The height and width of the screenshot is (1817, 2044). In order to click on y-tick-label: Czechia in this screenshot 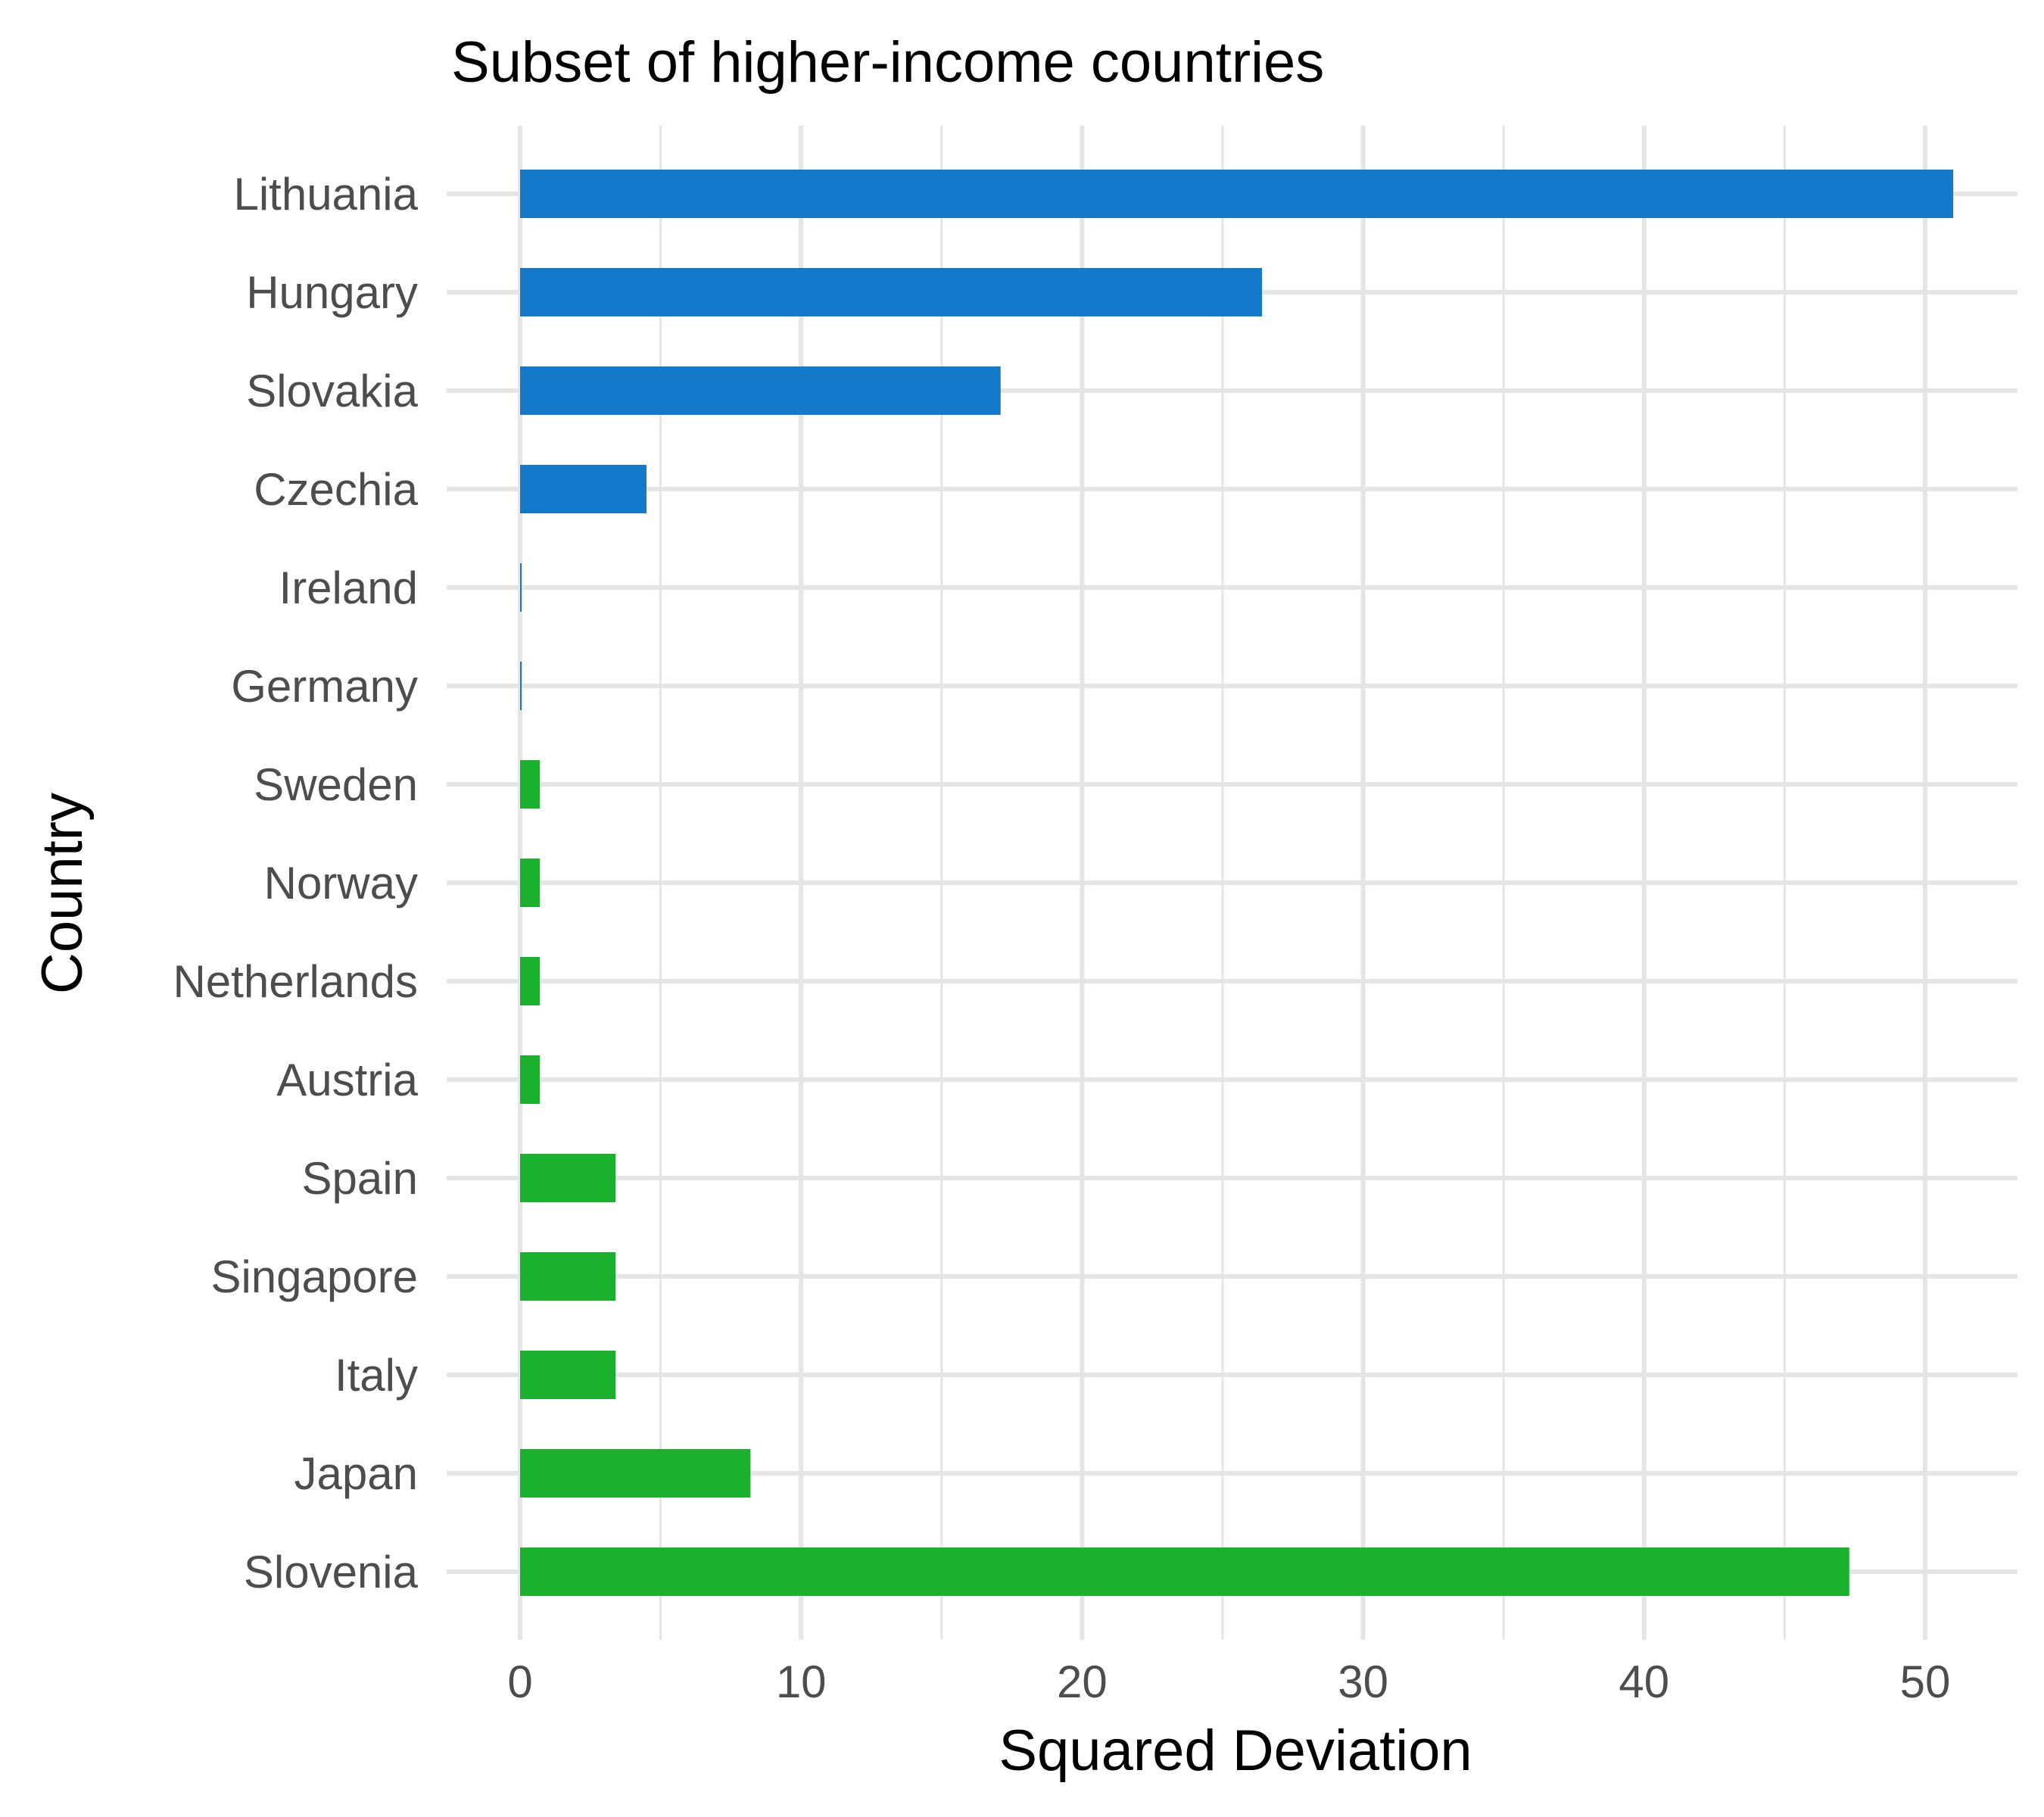, I will do `click(336, 489)`.